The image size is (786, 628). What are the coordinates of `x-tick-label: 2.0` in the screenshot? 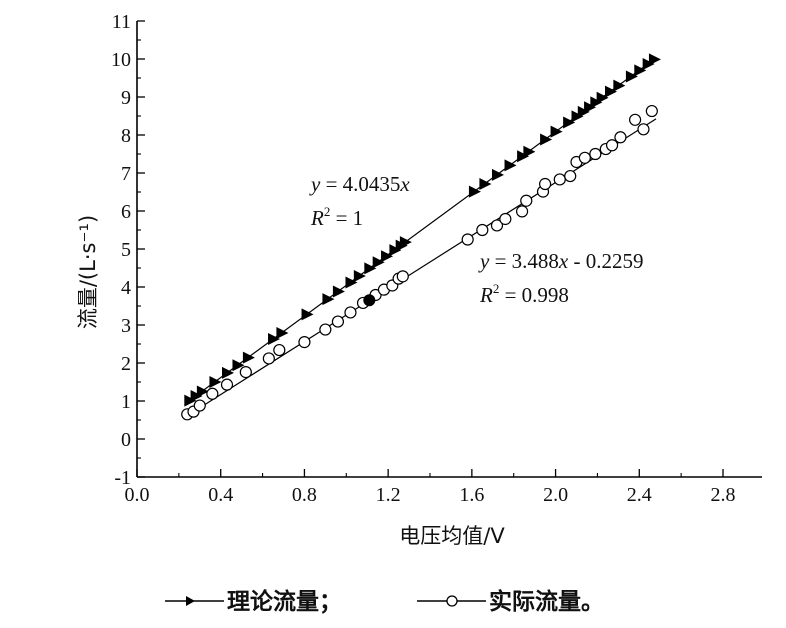 It's located at (555, 495).